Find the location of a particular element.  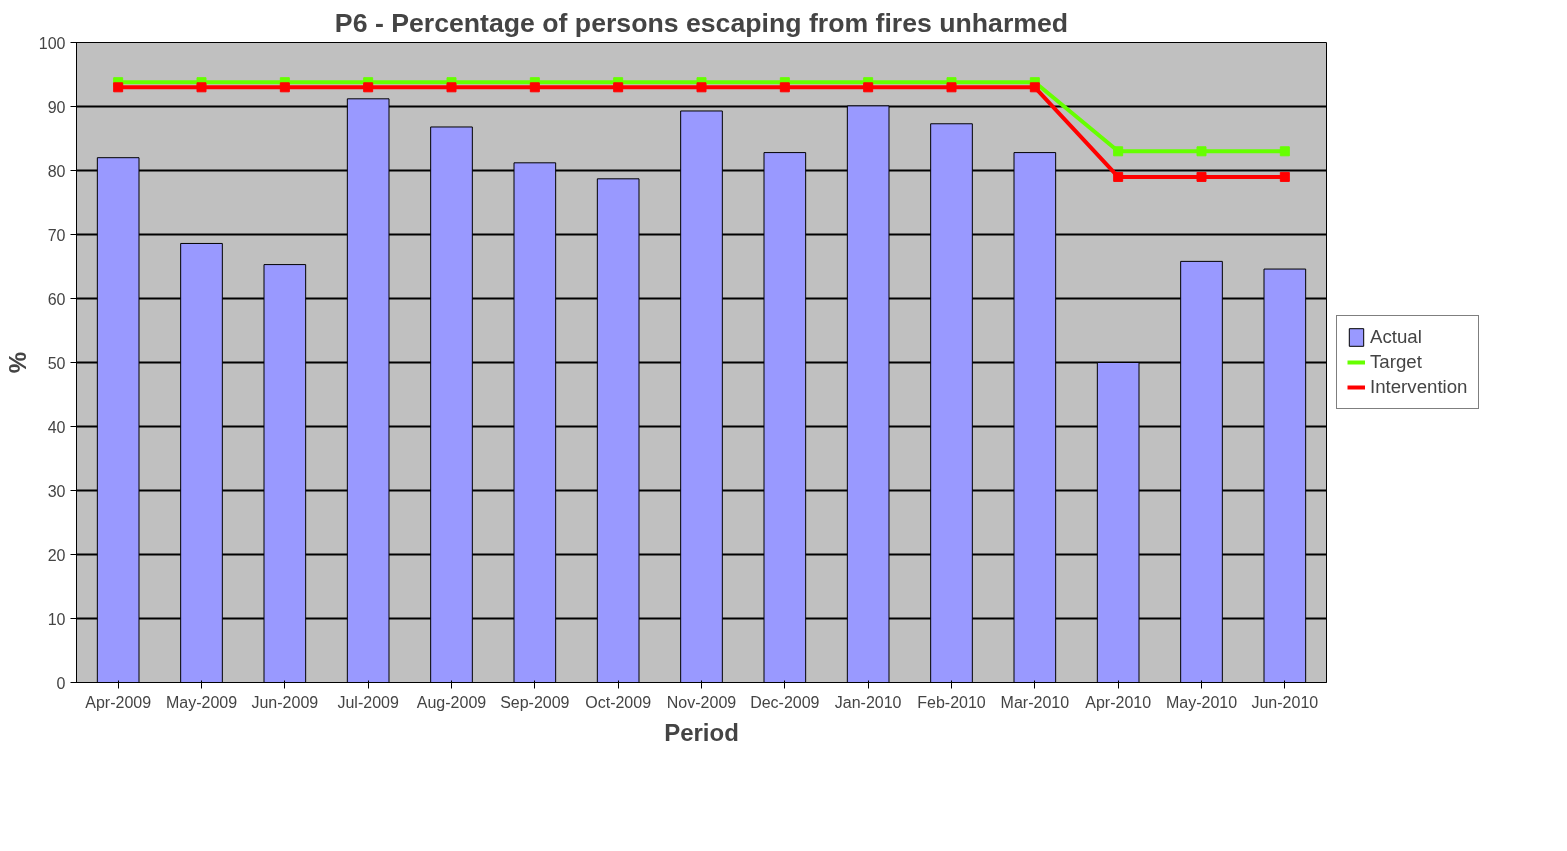

x-tick-label: Feb-2010 is located at coordinates (951, 702).